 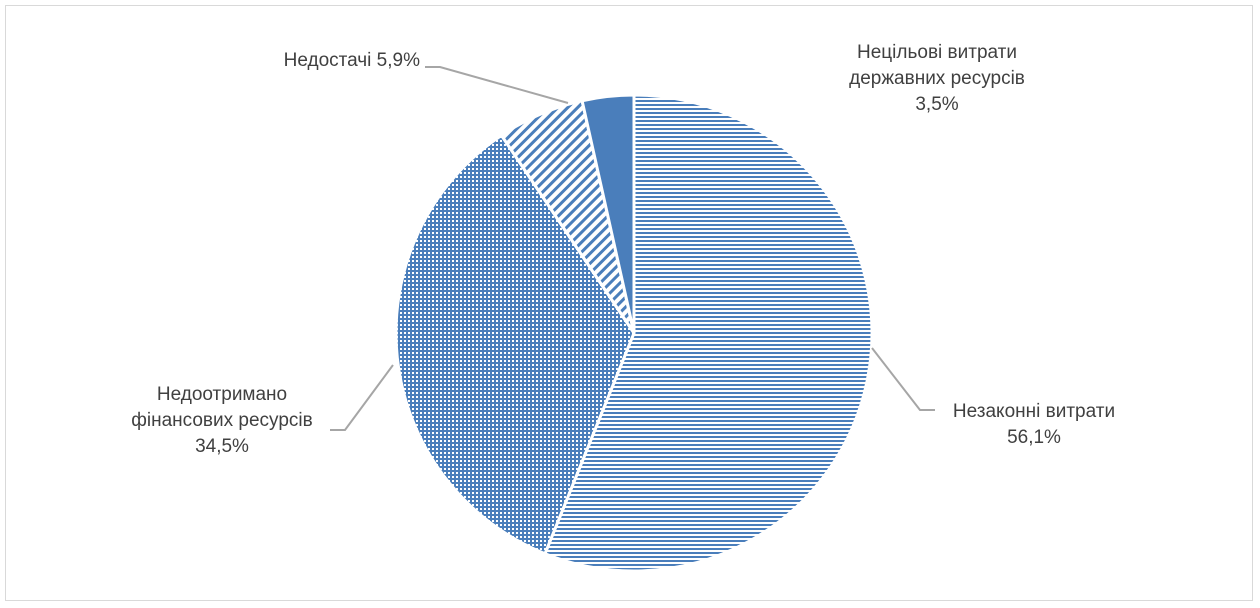 I want to click on slice-label-3: Недостачі 5,9%, so click(x=352, y=60).